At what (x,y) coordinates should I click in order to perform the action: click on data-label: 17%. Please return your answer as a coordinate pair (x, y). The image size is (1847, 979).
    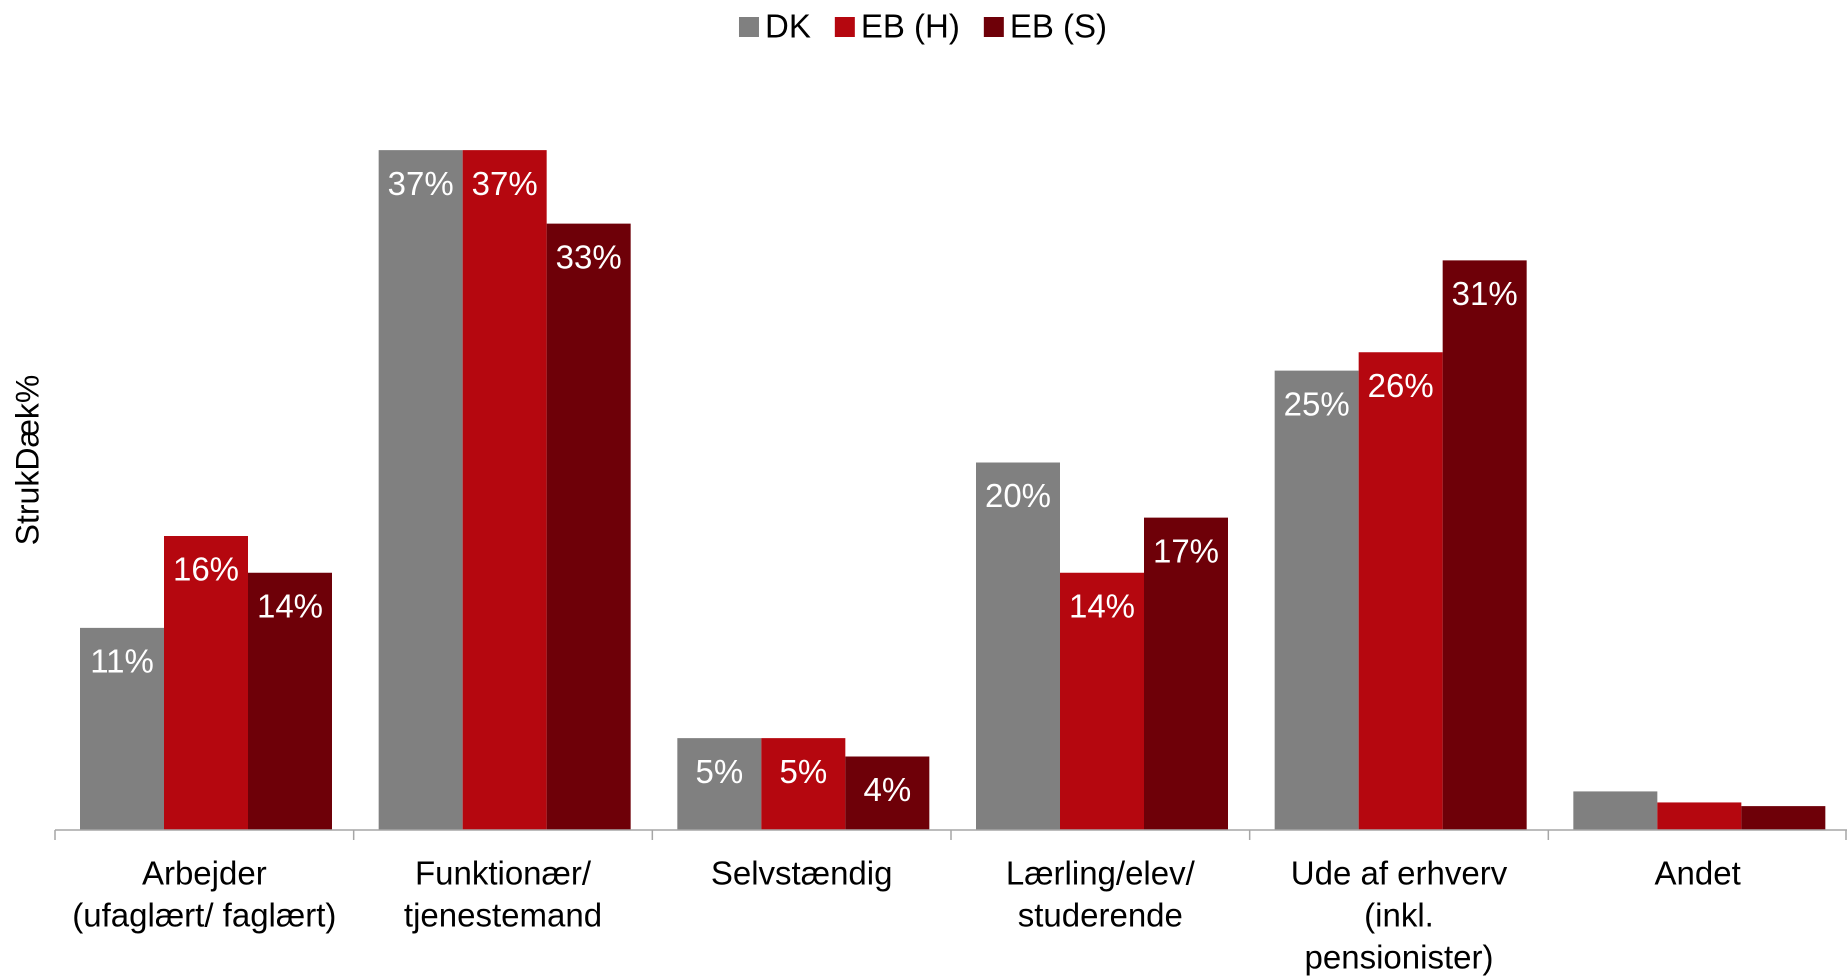
    Looking at the image, I should click on (1186, 550).